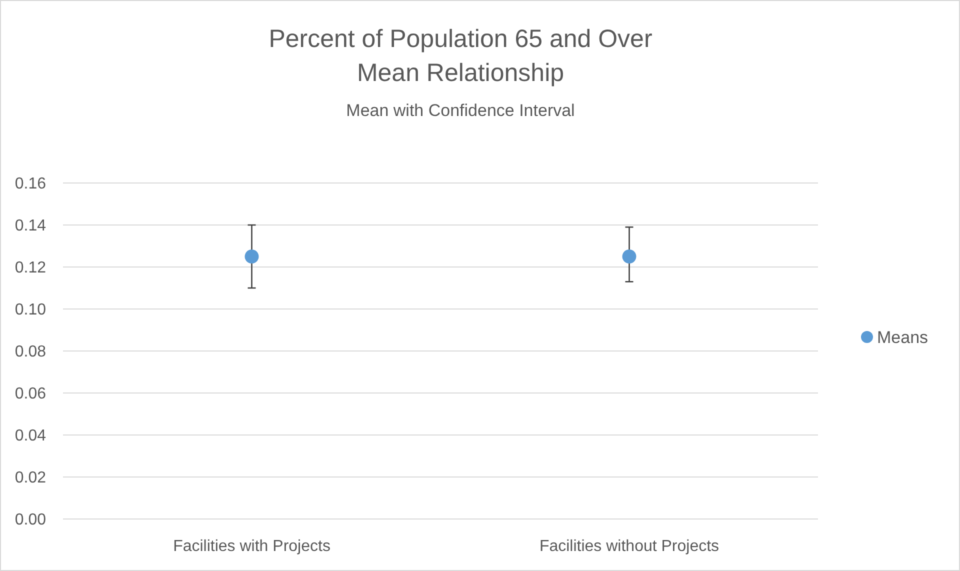 Image resolution: width=960 pixels, height=571 pixels. I want to click on chart-subtitle: Mean with Confidence Interval, so click(460, 110).